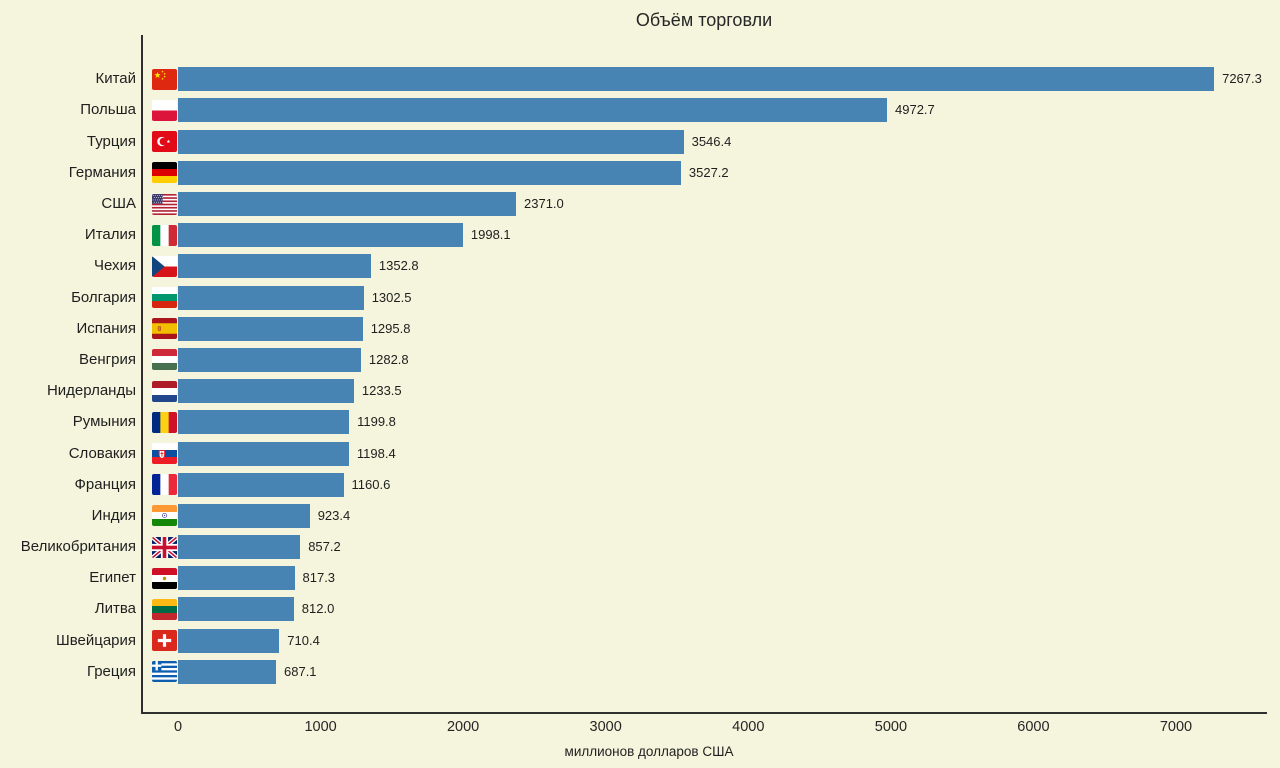 This screenshot has width=1280, height=768. I want to click on flag-nl-icon, so click(164, 391).